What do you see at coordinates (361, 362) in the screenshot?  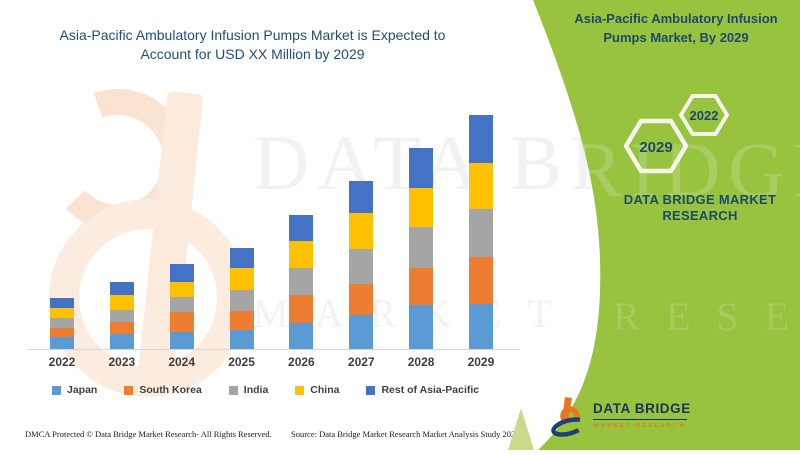 I see `x-axis-label-2027: 2027` at bounding box center [361, 362].